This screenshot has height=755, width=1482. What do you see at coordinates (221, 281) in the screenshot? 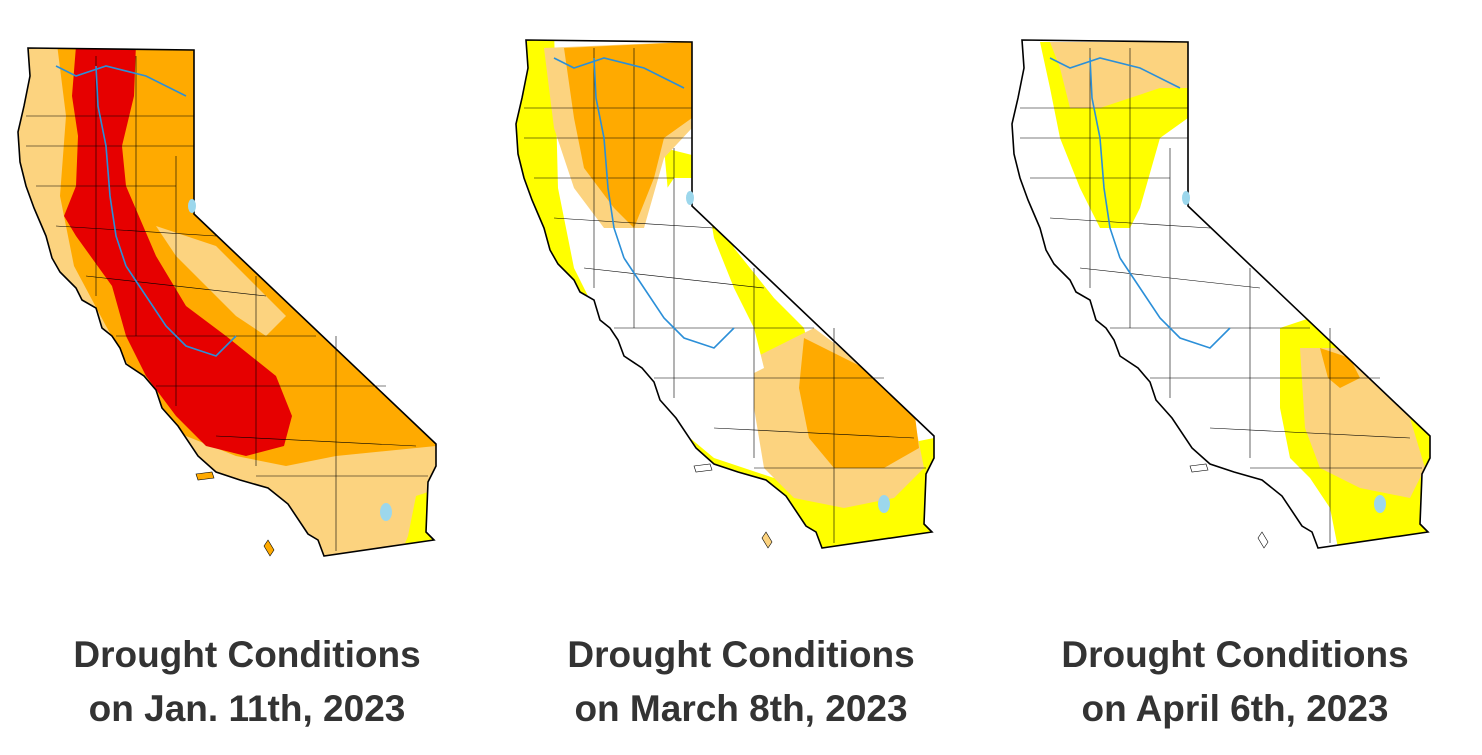
I see `d1-east` at bounding box center [221, 281].